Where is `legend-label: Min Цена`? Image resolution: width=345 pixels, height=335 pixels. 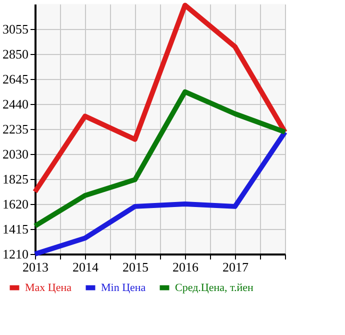
legend-label: Min Цена is located at coordinates (123, 288).